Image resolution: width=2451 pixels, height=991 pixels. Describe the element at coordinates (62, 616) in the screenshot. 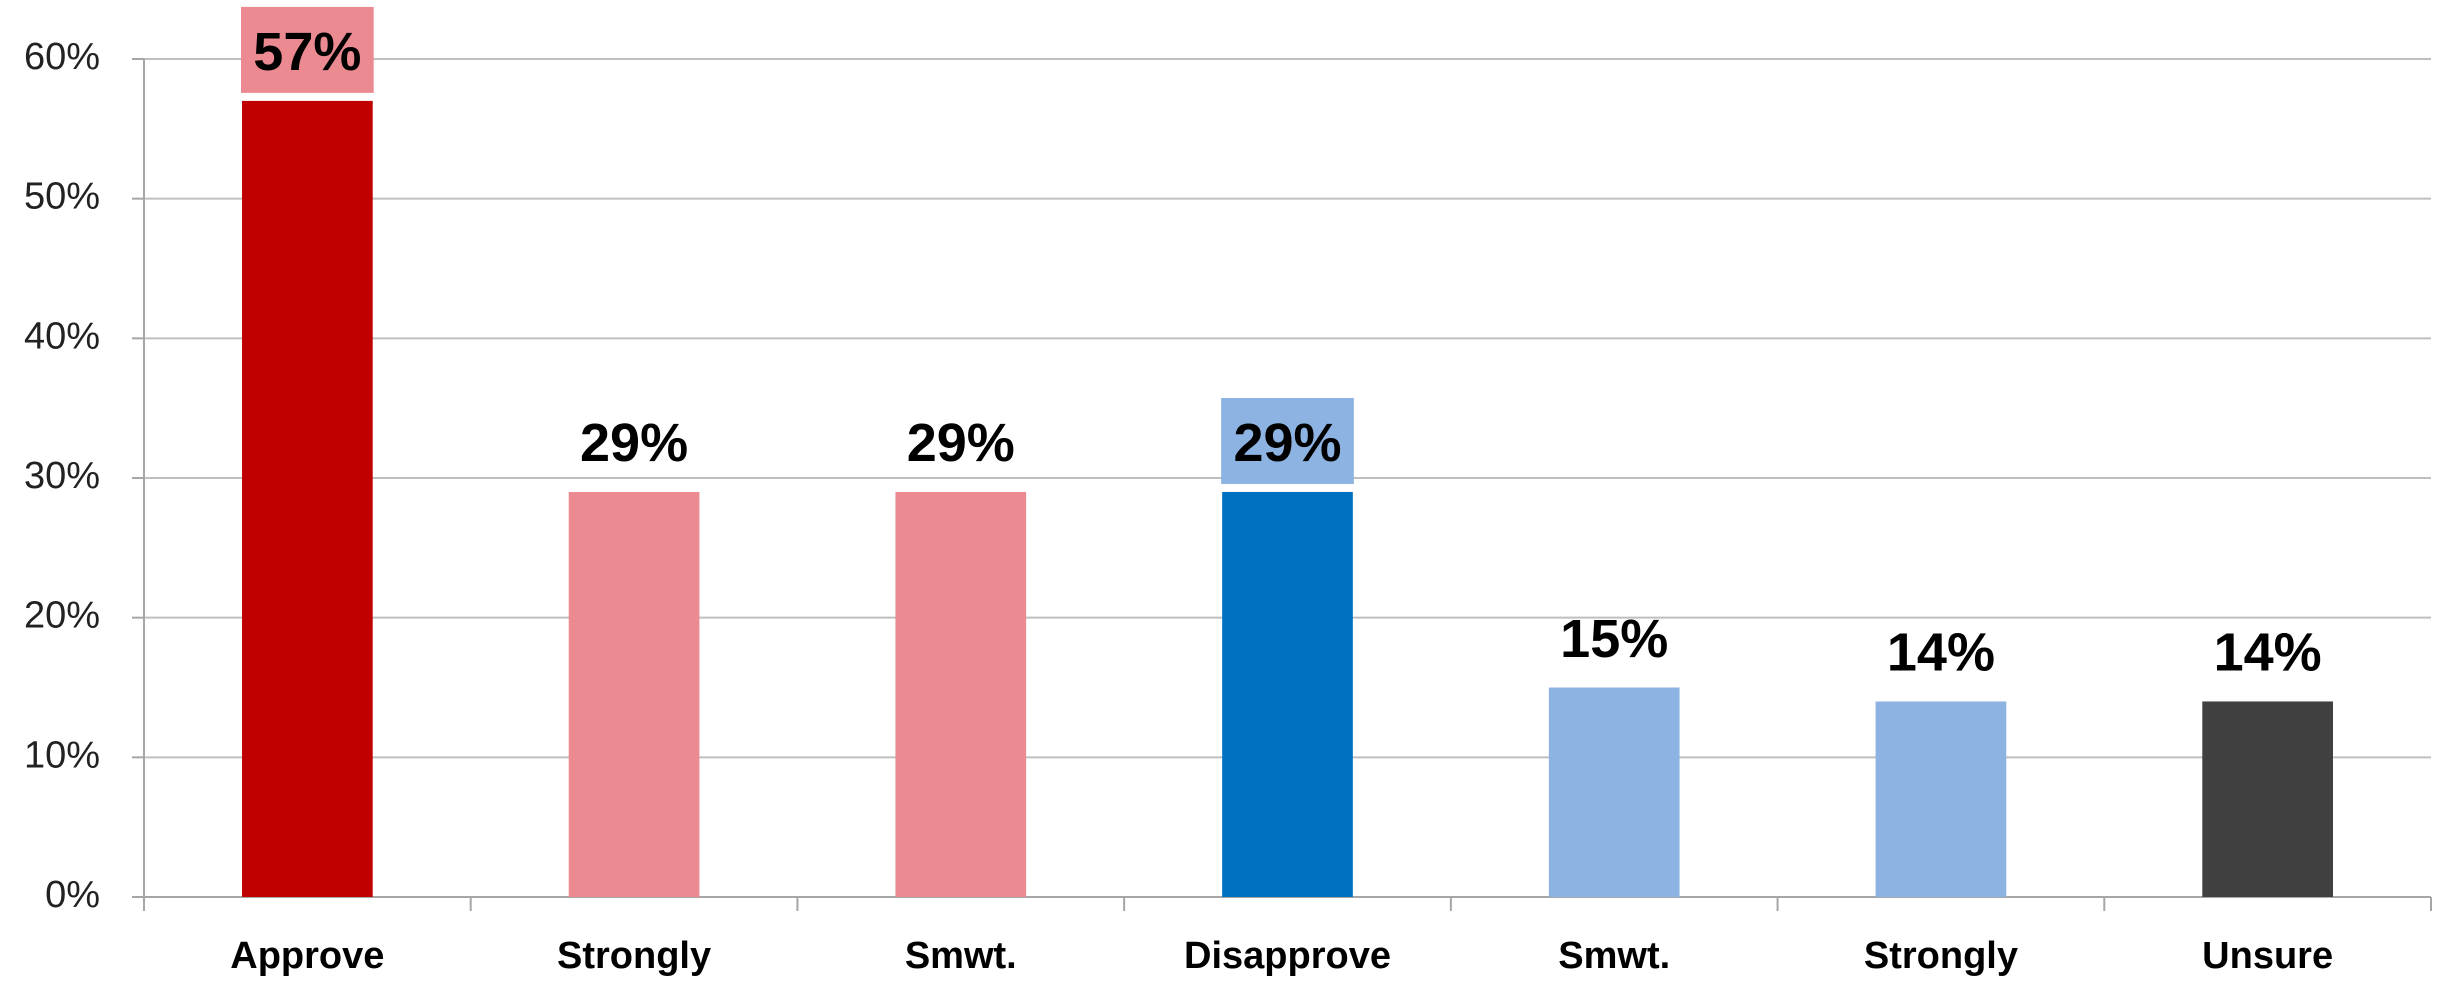

I see `y-tick-label: 20%` at that location.